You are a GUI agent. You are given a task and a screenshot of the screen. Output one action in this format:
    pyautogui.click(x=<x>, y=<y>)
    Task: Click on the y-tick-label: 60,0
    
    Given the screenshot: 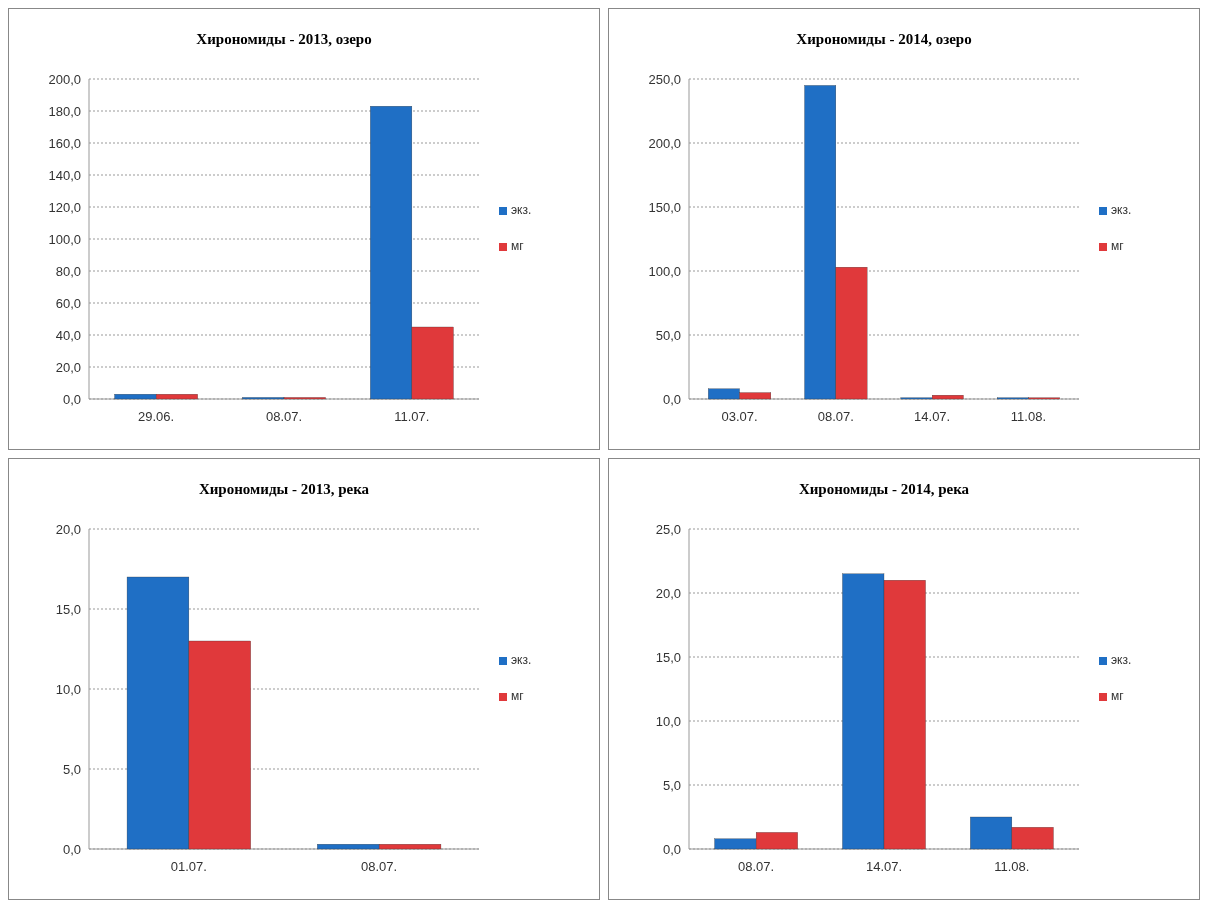 What is the action you would take?
    pyautogui.click(x=68, y=303)
    